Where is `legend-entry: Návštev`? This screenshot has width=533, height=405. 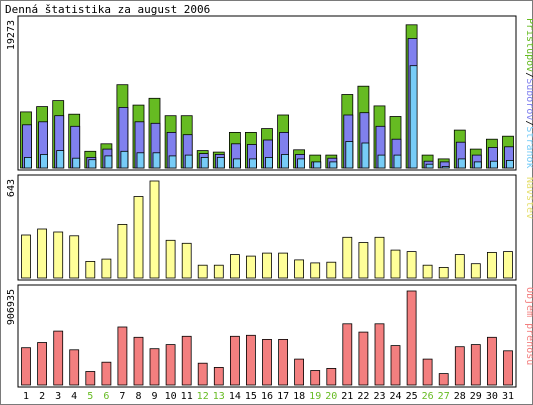
legend-entry: Návštev is located at coordinates (528, 198).